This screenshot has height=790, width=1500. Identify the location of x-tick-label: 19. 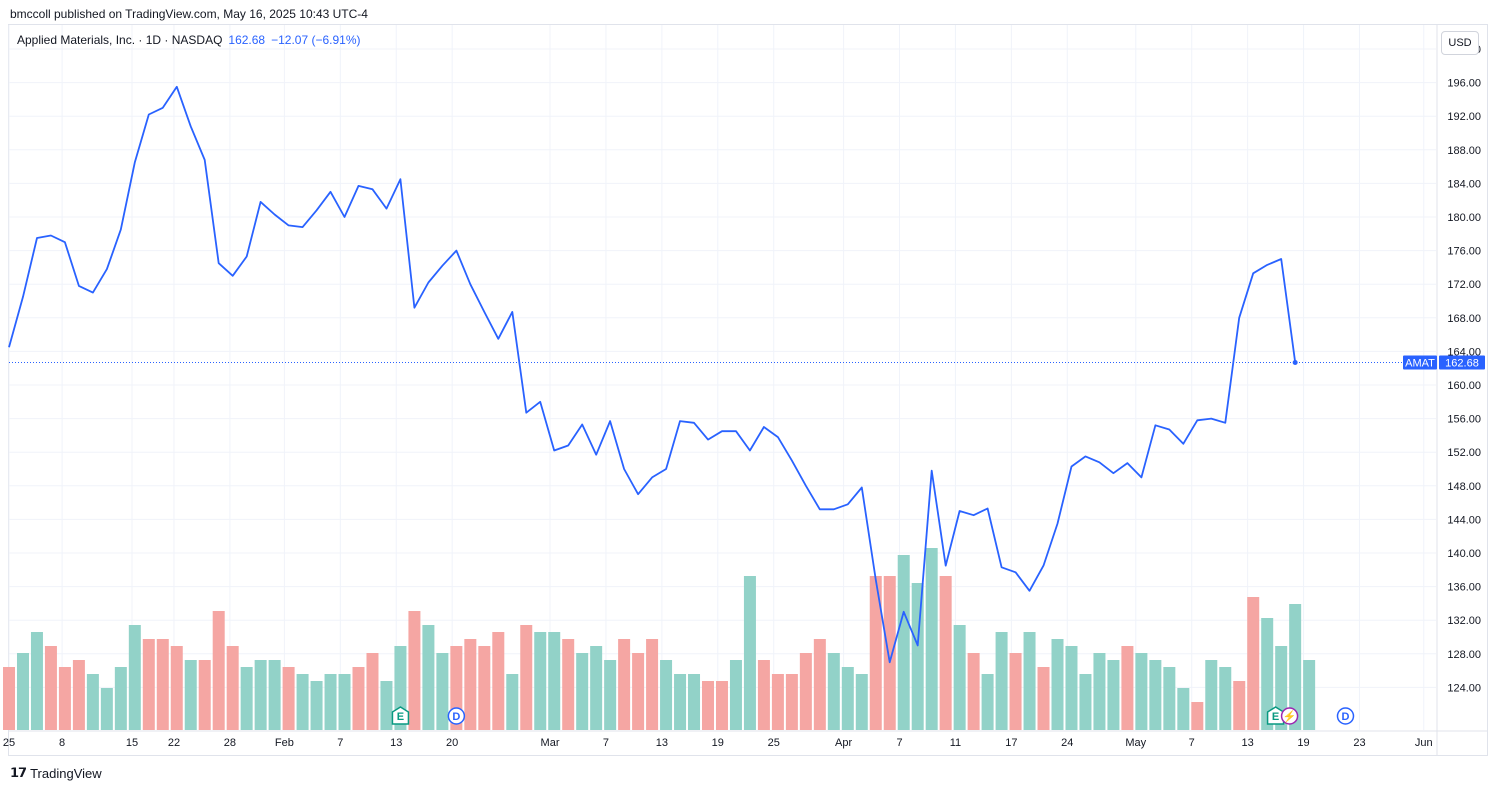
(718, 743).